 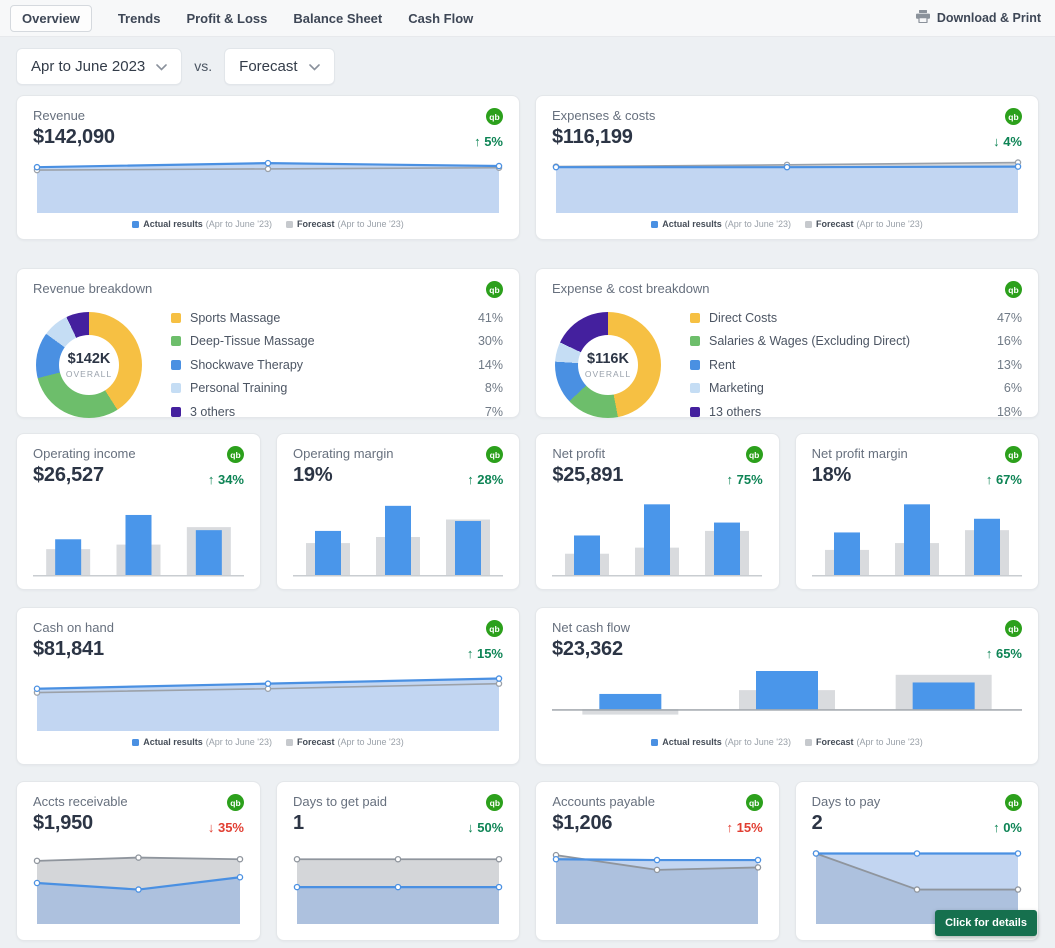 What do you see at coordinates (856, 342) in the screenshot?
I see `breakdown-legend-item: Salaries & Wages (Excluding Direct) 16%` at bounding box center [856, 342].